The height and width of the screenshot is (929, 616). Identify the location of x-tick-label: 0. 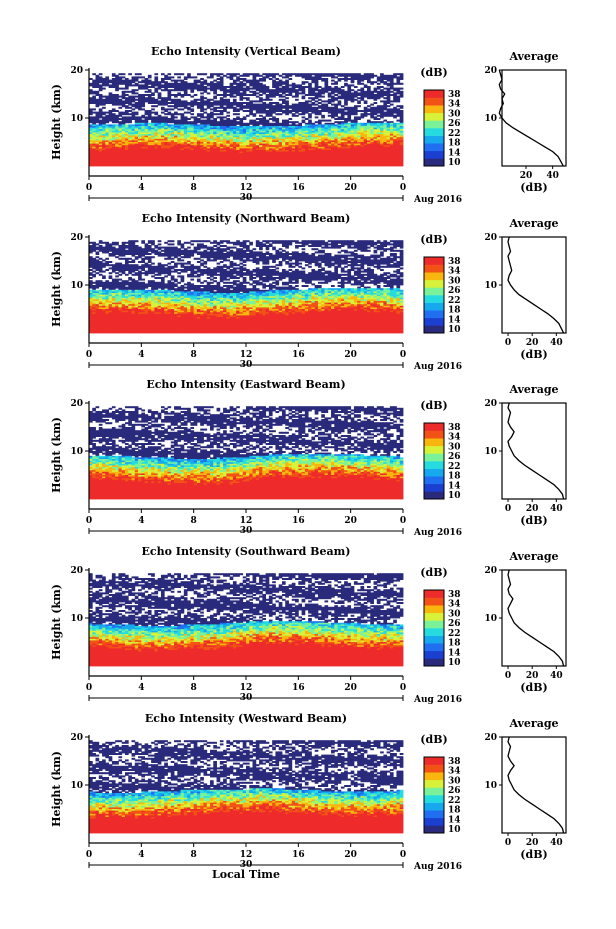
(89, 188).